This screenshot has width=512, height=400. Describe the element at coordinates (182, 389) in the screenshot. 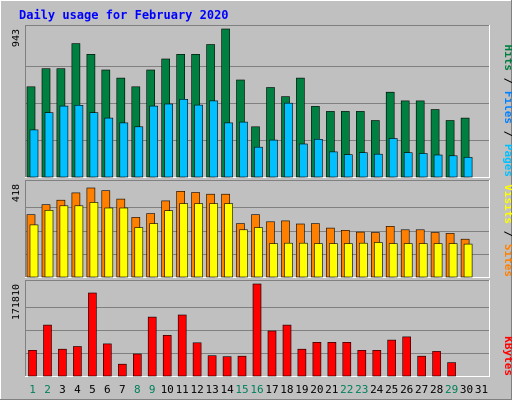

I see `day-label-11: 11` at that location.